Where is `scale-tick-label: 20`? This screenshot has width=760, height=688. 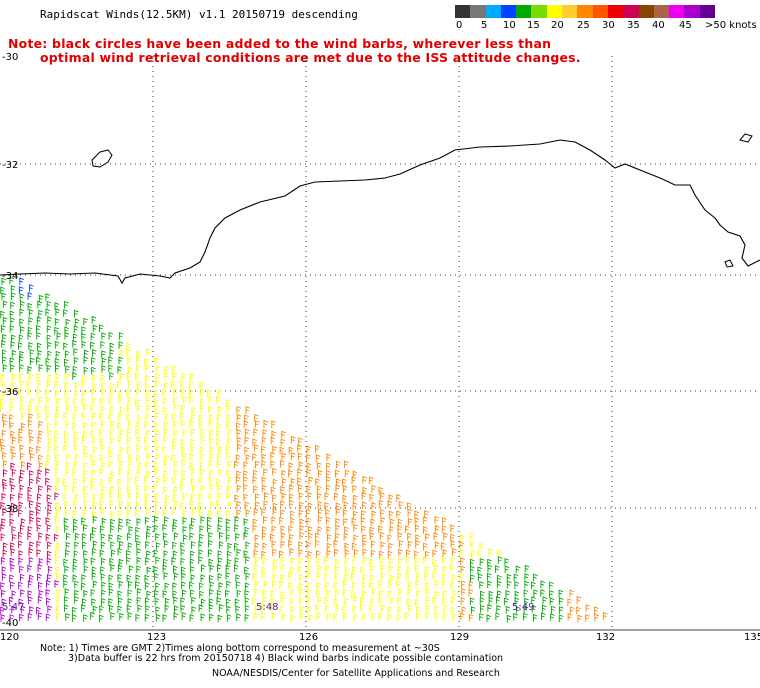 scale-tick-label: 20 is located at coordinates (557, 25).